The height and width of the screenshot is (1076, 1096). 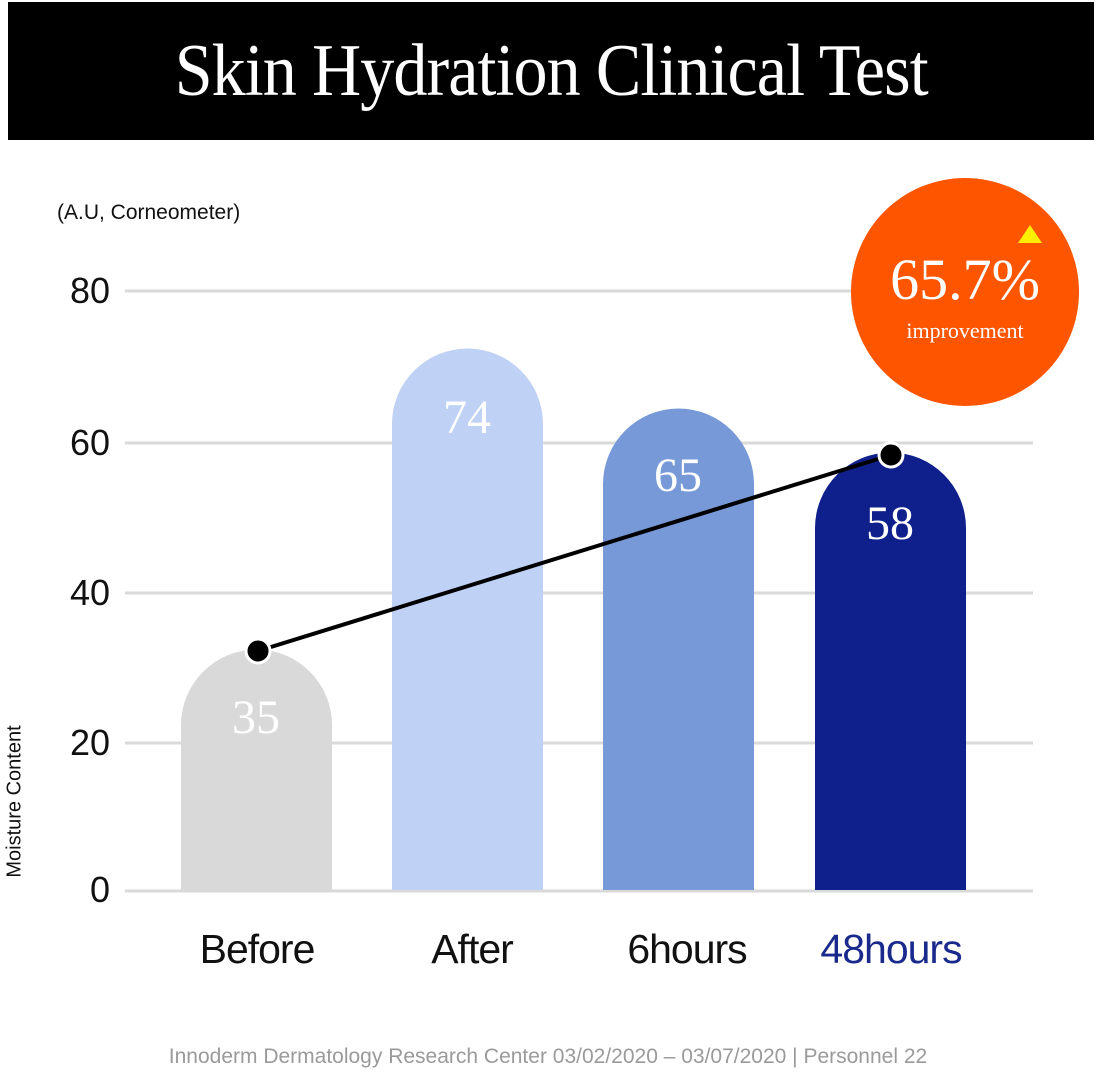 I want to click on bar-6hours, so click(x=678, y=649).